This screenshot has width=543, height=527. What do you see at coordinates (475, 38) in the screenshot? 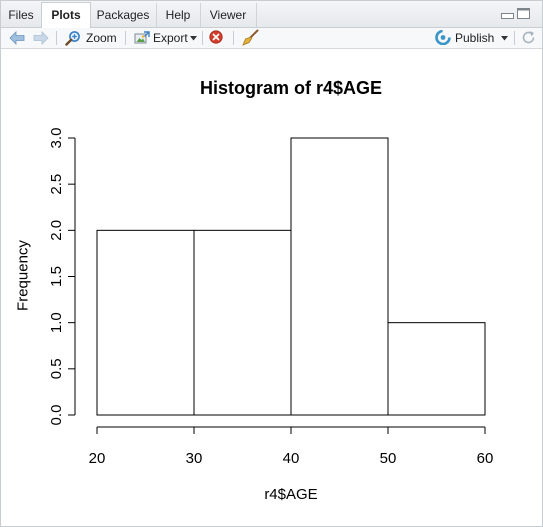
I see `publish-button: Publish` at bounding box center [475, 38].